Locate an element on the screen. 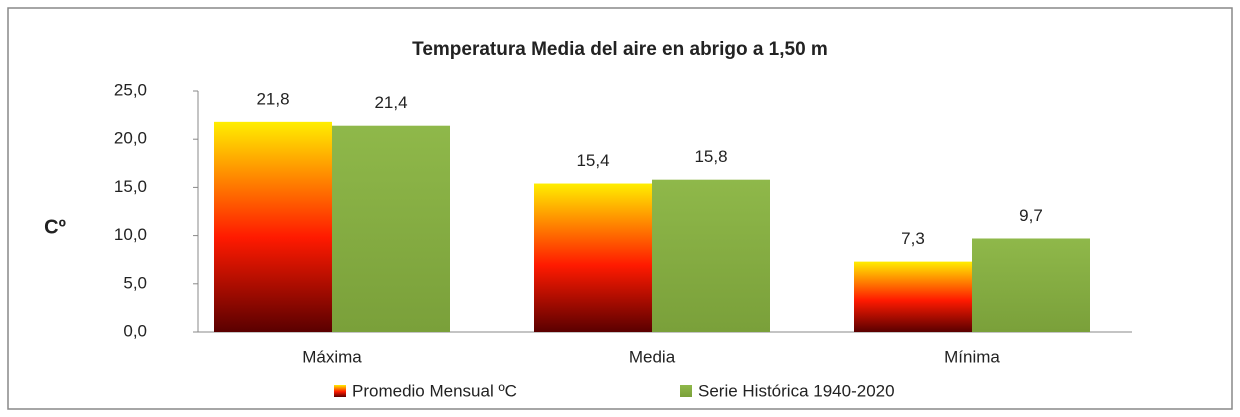 The width and height of the screenshot is (1240, 417). y-tick-label: 20,0 is located at coordinates (130, 138).